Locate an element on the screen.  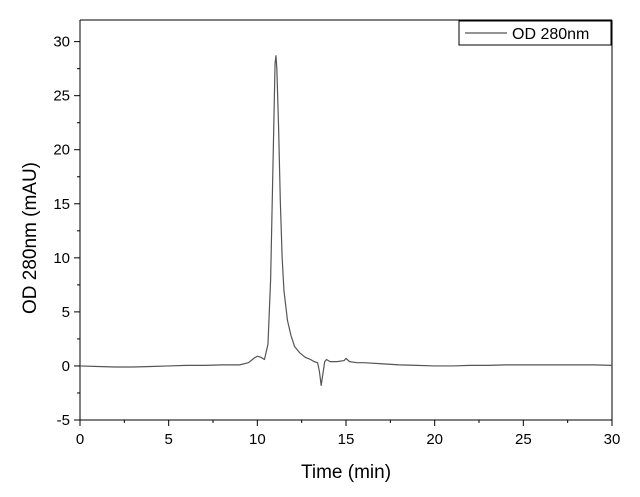
x-ticks: 0 5 10 15 20 25 30 is located at coordinates (348, 434).